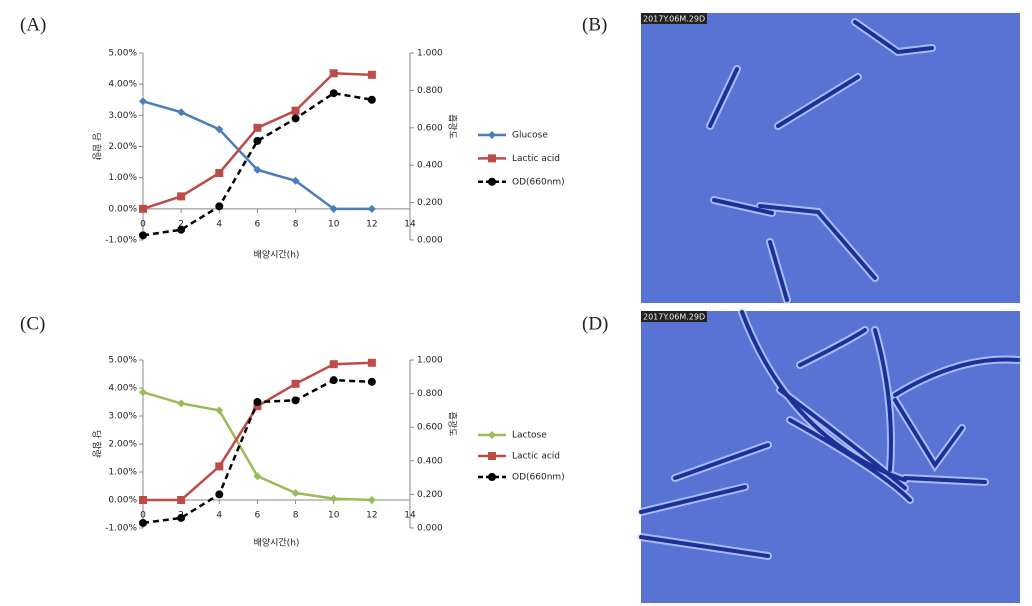 This screenshot has height=606, width=1032. Describe the element at coordinates (430, 461) in the screenshot. I see `y2-tick-label: 0.400` at that location.